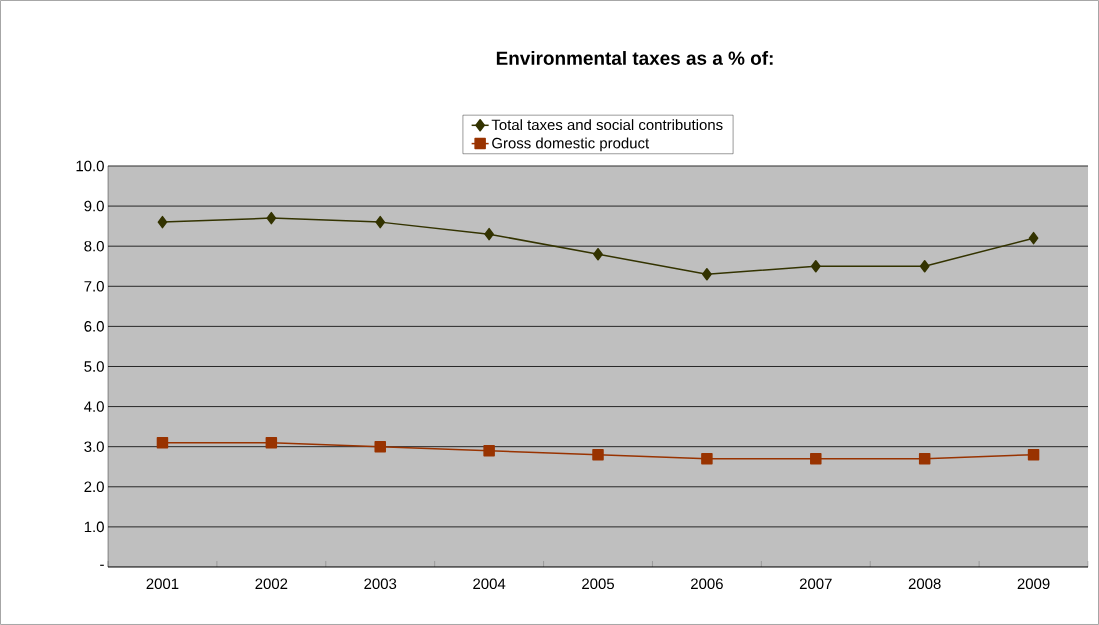 The height and width of the screenshot is (625, 1099). What do you see at coordinates (271, 584) in the screenshot?
I see `x-tick-label: 2002` at bounding box center [271, 584].